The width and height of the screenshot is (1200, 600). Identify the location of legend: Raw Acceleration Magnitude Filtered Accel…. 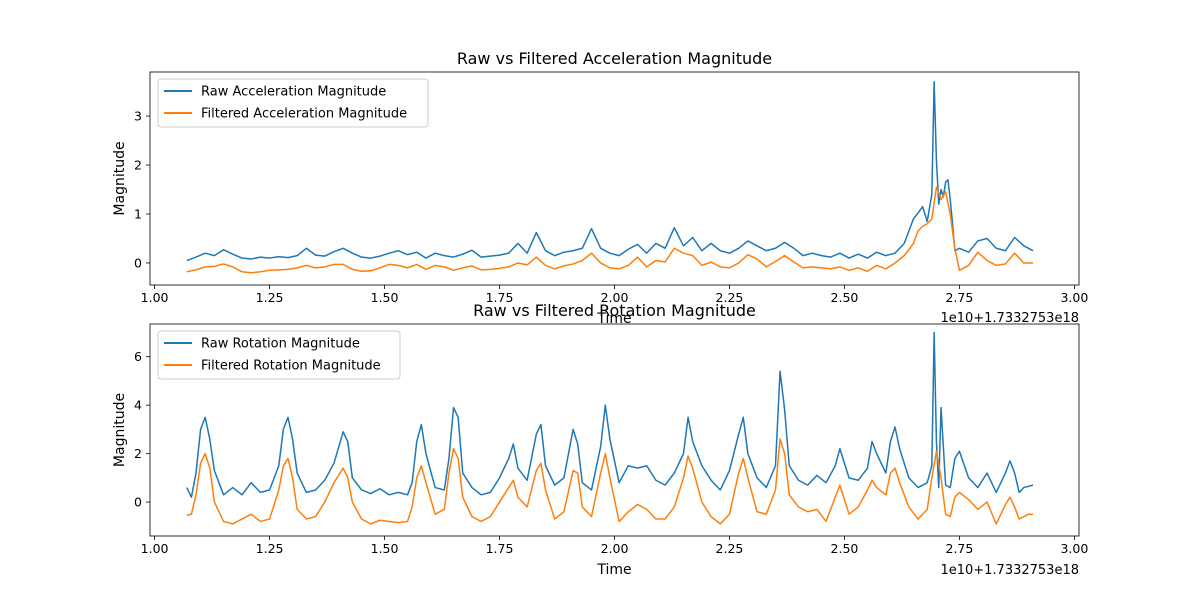
(293, 103).